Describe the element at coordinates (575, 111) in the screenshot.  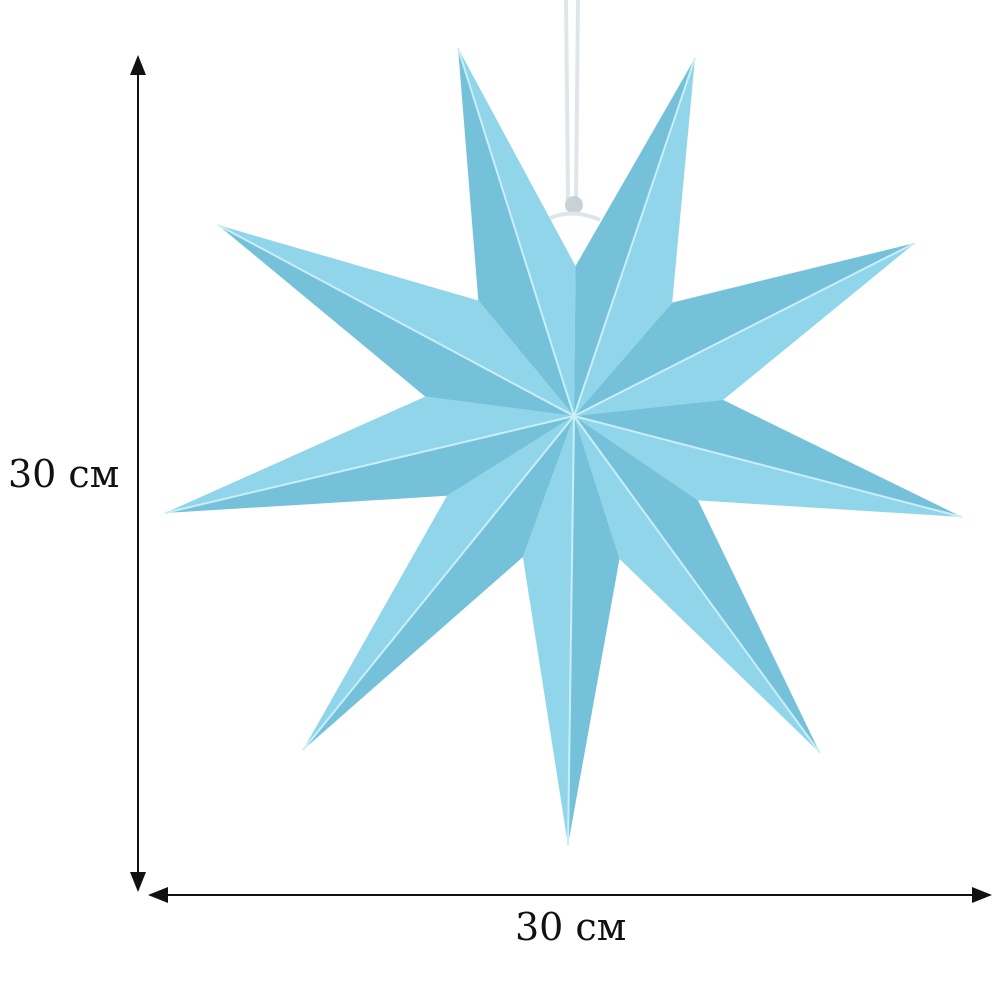
I see `hanger-string` at that location.